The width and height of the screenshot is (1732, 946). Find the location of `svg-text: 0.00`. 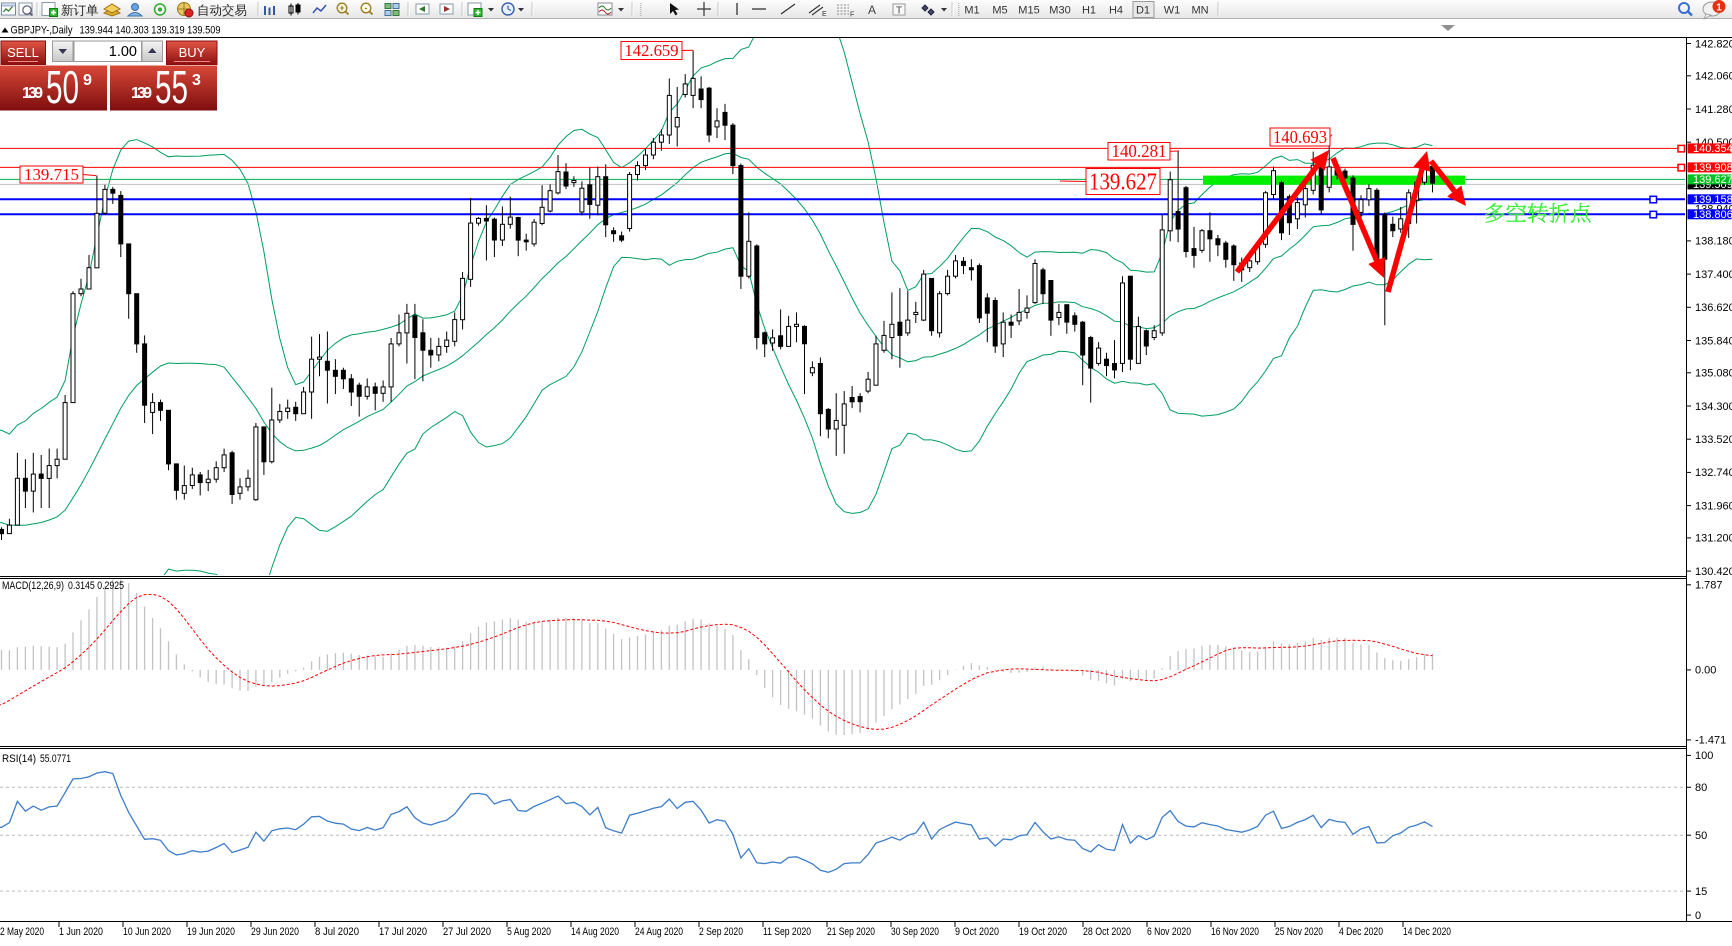

svg-text: 0.00 is located at coordinates (1705, 671).